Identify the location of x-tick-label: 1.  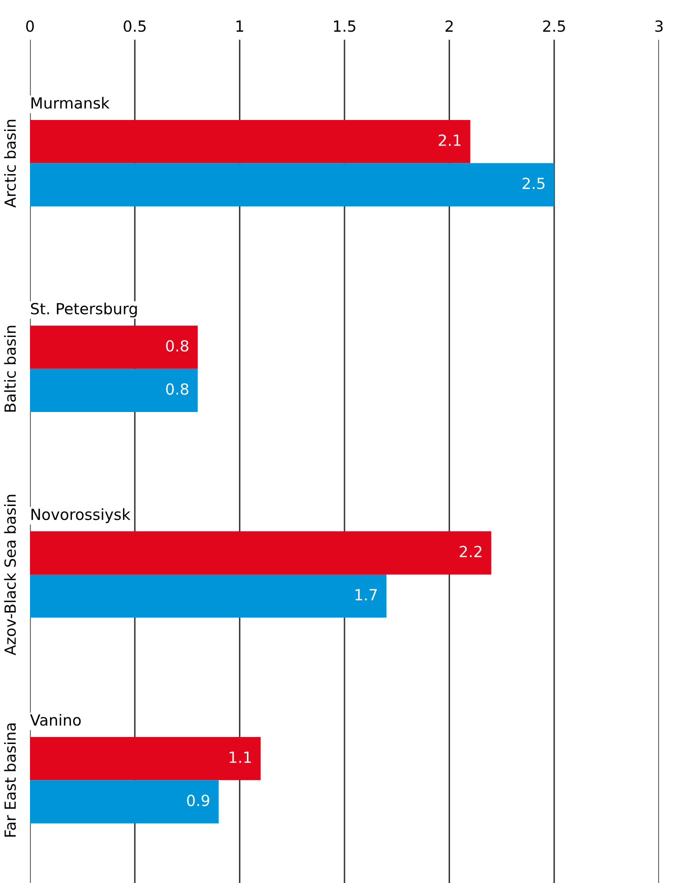
(240, 26).